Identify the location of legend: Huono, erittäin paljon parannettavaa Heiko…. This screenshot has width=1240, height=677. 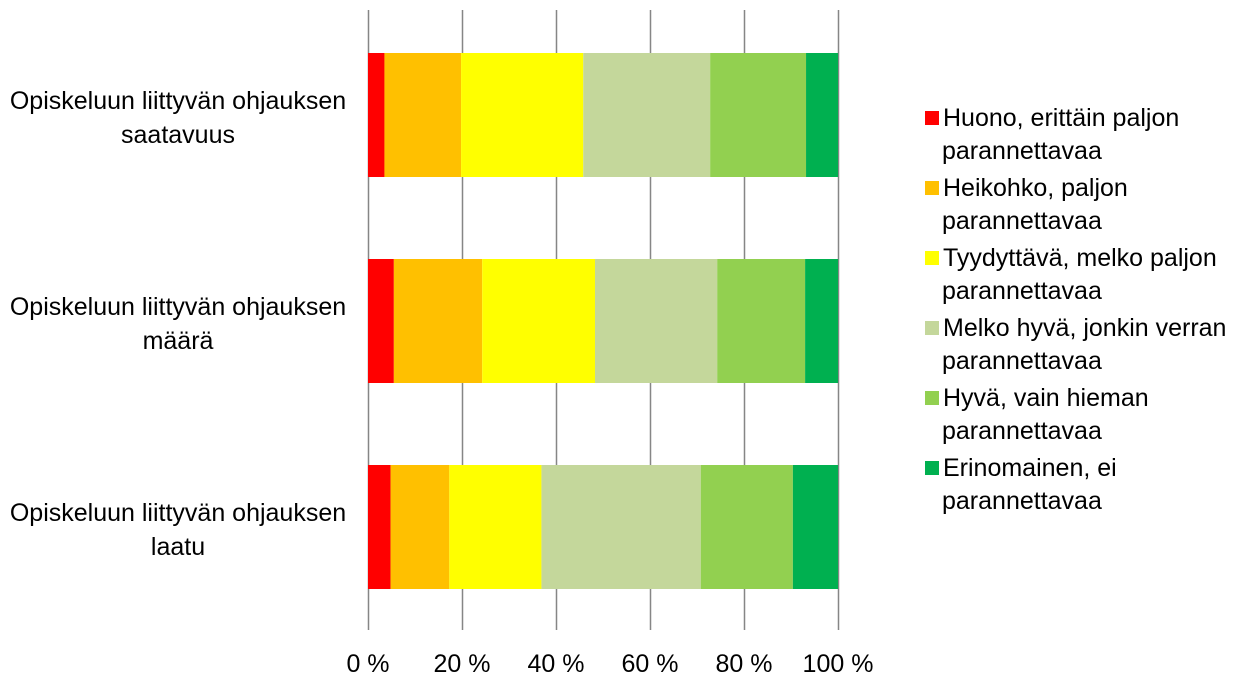
(1075, 309).